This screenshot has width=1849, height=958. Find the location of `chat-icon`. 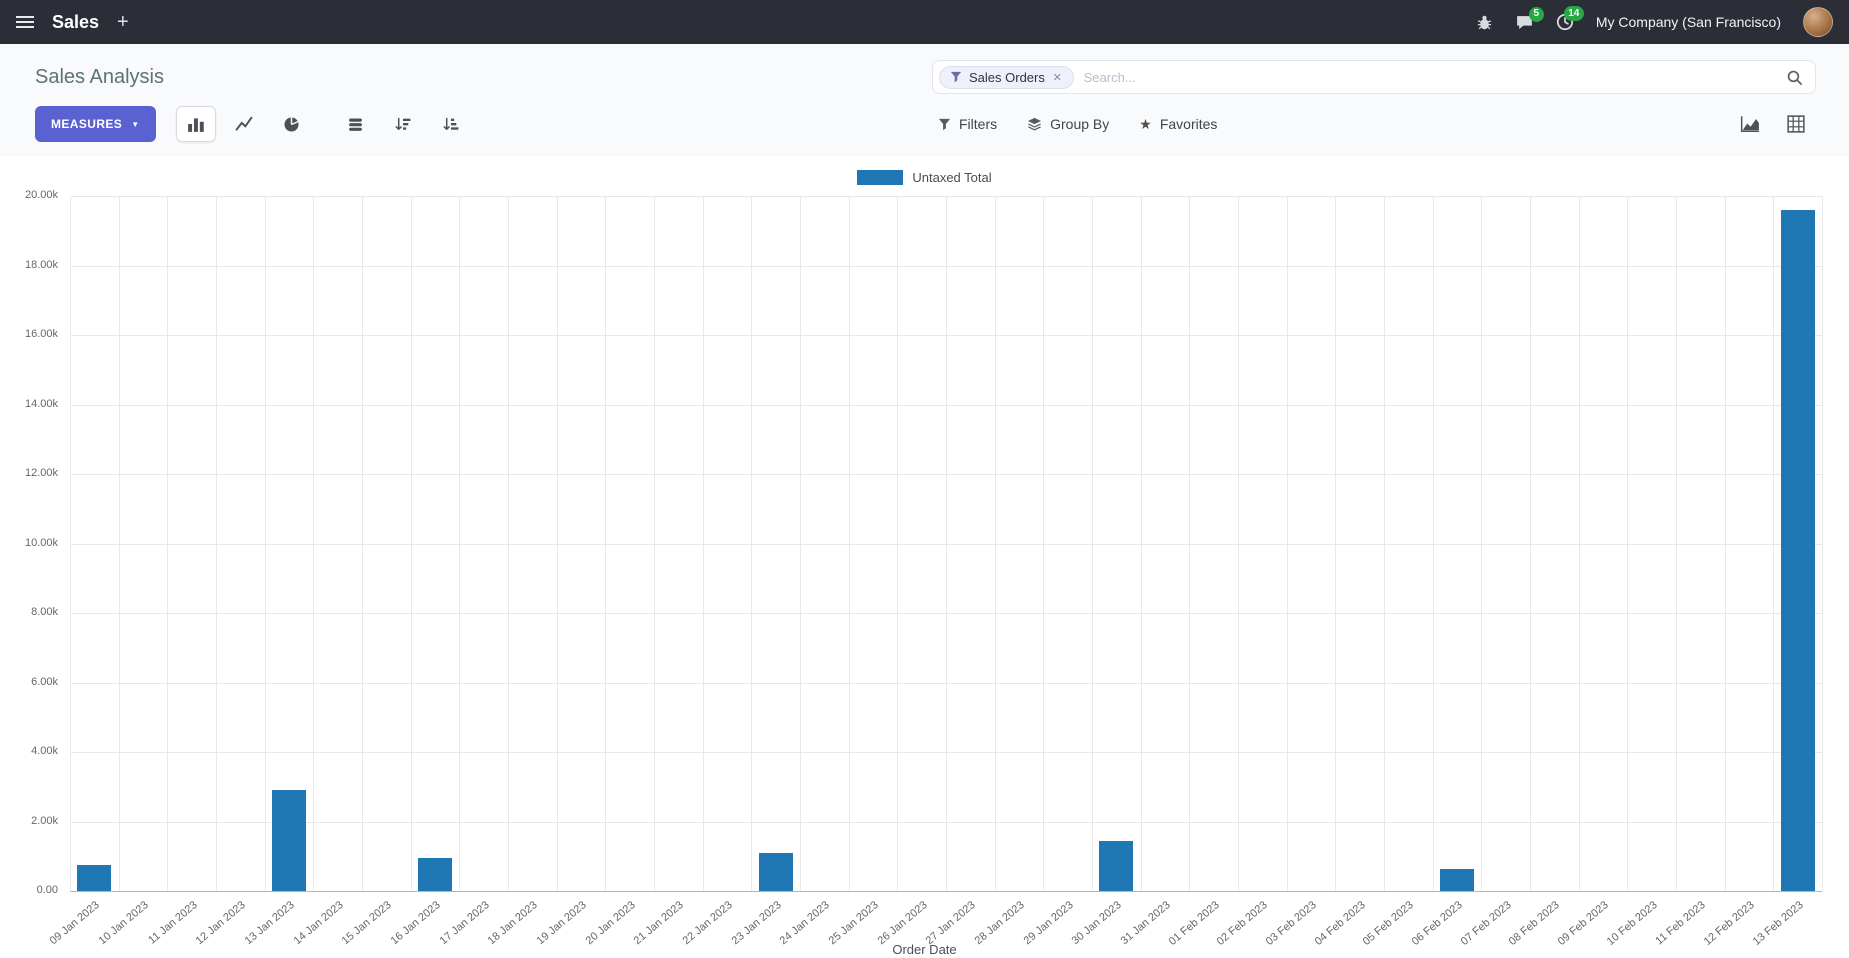

chat-icon is located at coordinates (1524, 22).